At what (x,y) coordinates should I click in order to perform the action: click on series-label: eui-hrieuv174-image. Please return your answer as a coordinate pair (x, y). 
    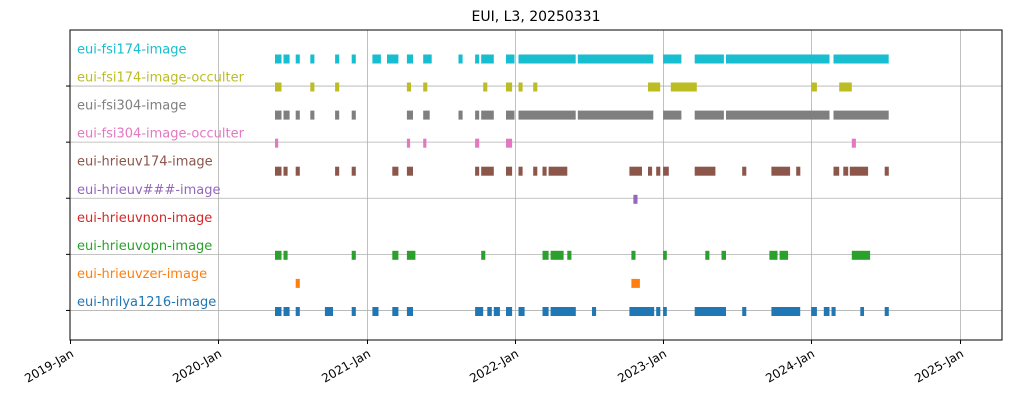
    Looking at the image, I should click on (145, 162).